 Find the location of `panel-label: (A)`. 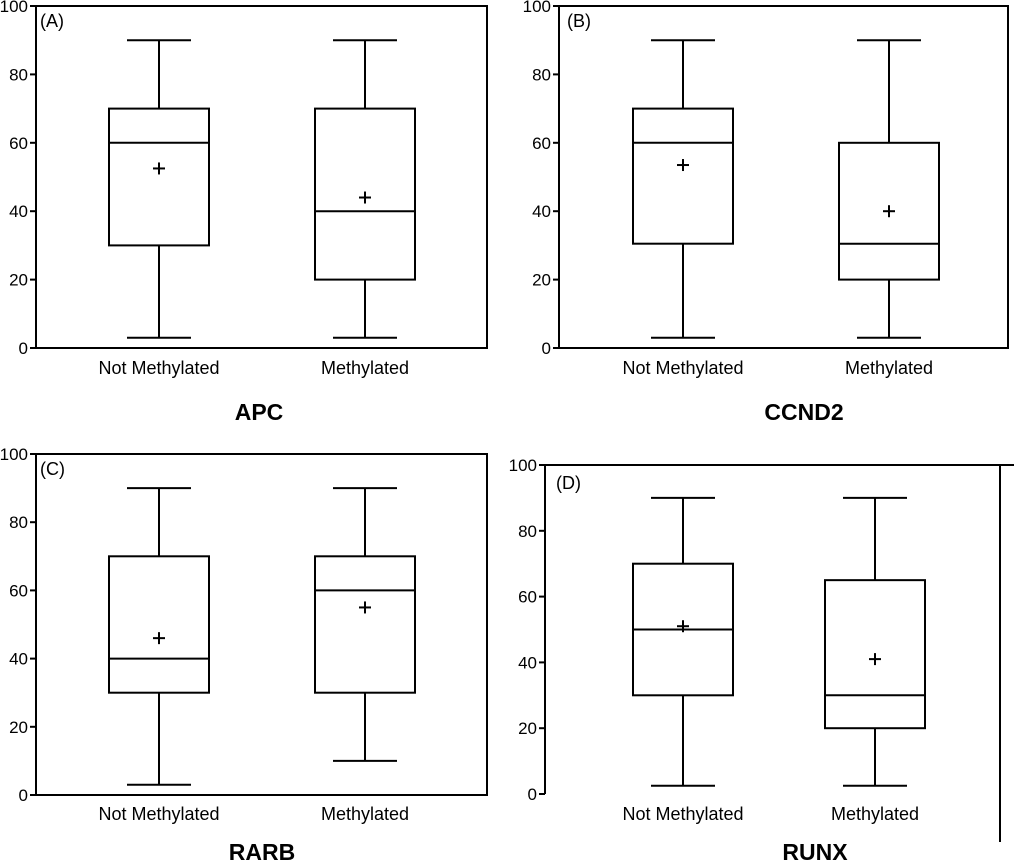

panel-label: (A) is located at coordinates (52, 21).